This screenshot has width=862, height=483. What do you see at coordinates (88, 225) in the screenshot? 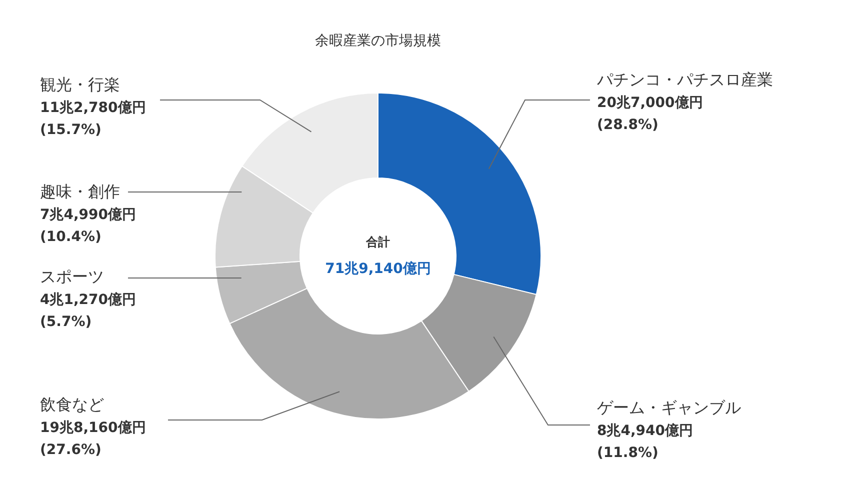
I see `data-label: 7兆4,990億円 (10.4%)` at bounding box center [88, 225].